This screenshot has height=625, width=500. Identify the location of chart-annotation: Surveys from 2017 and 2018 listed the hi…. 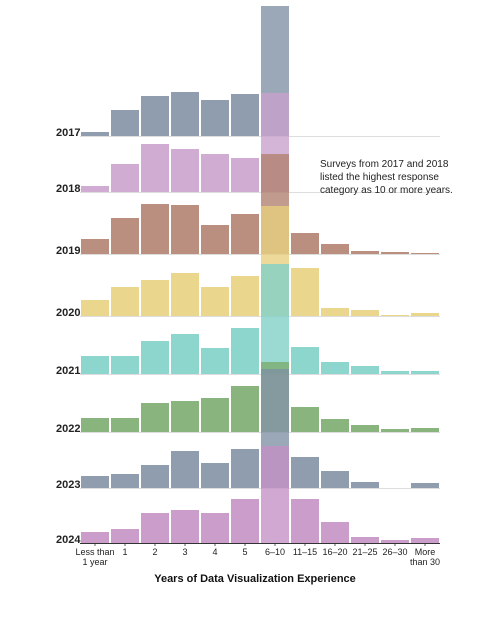
(386, 177).